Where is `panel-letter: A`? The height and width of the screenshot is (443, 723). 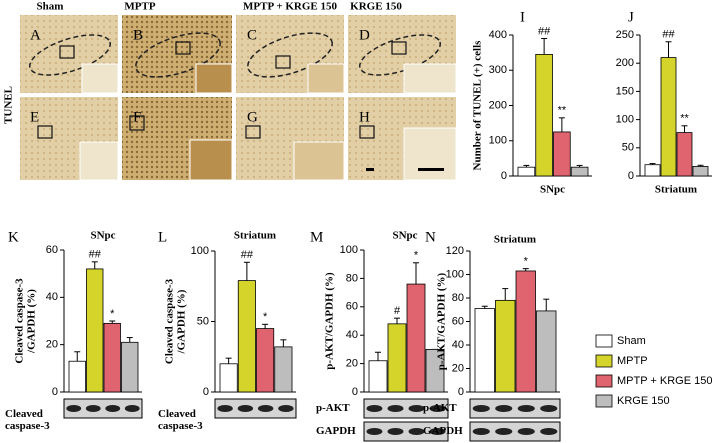
panel-letter: A is located at coordinates (35, 35).